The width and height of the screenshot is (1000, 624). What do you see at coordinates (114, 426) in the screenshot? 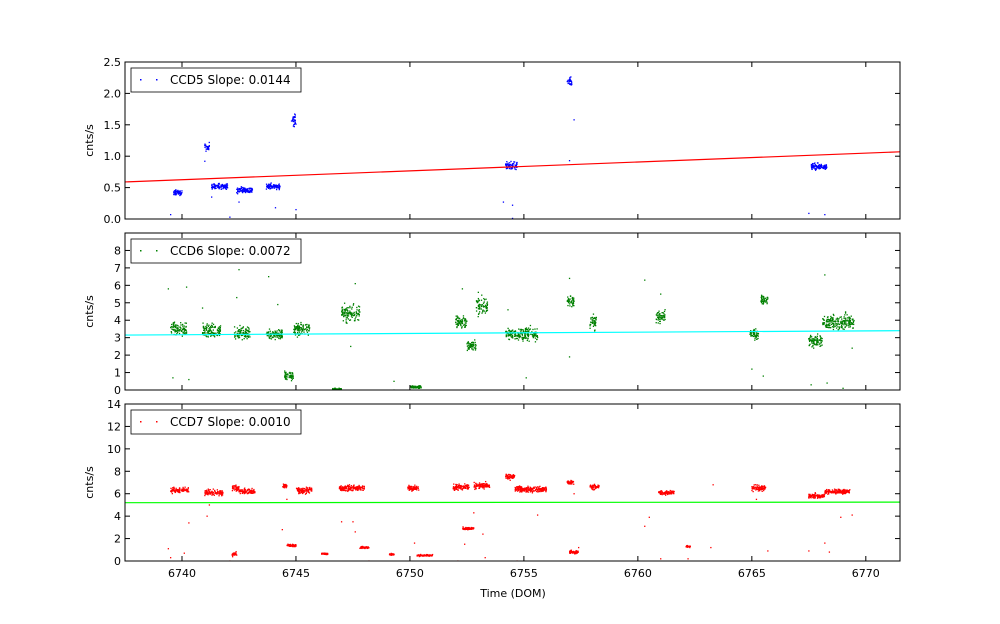
I see `y-tick-label: 12` at bounding box center [114, 426].